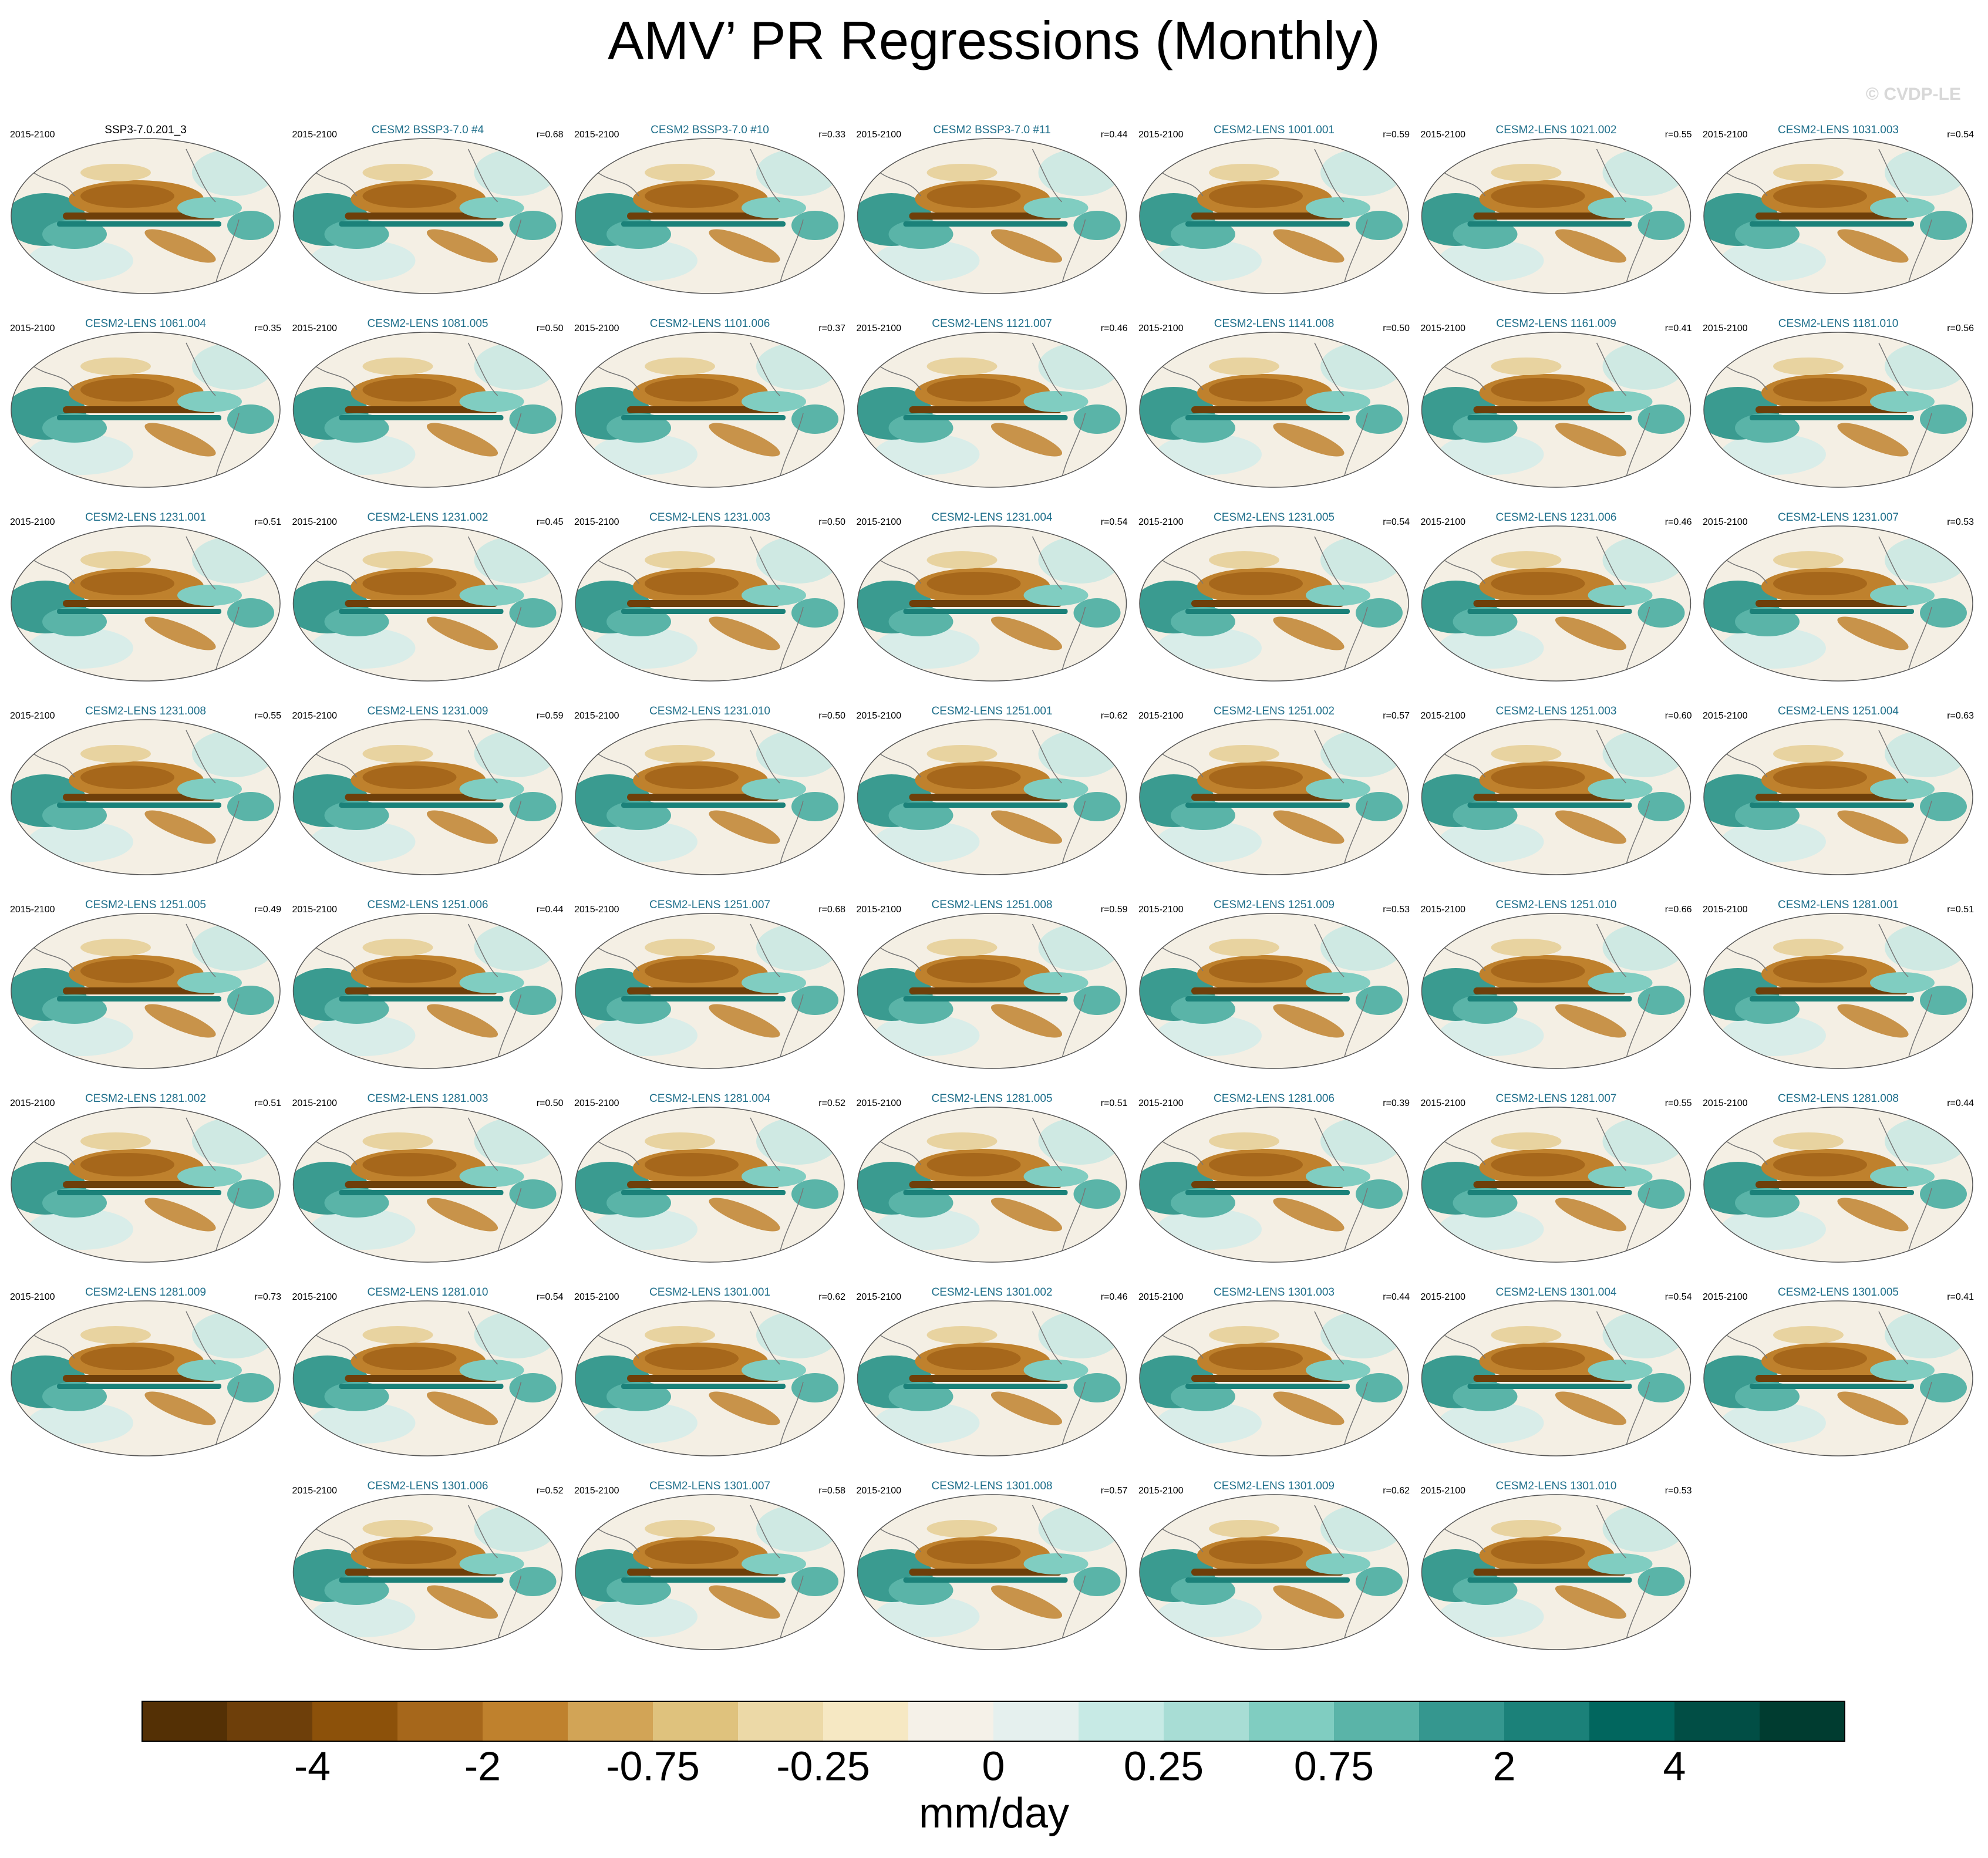  Describe the element at coordinates (710, 1292) in the screenshot. I see `panel-name: CESM2-LENS 1301.001` at that location.